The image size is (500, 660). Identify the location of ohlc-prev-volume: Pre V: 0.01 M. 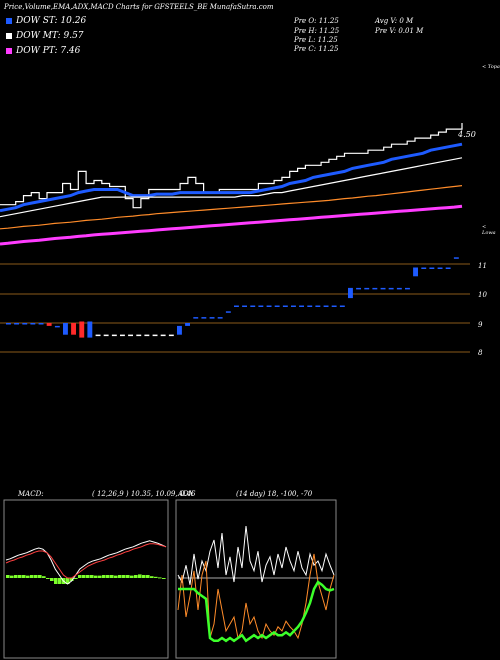
(399, 31).